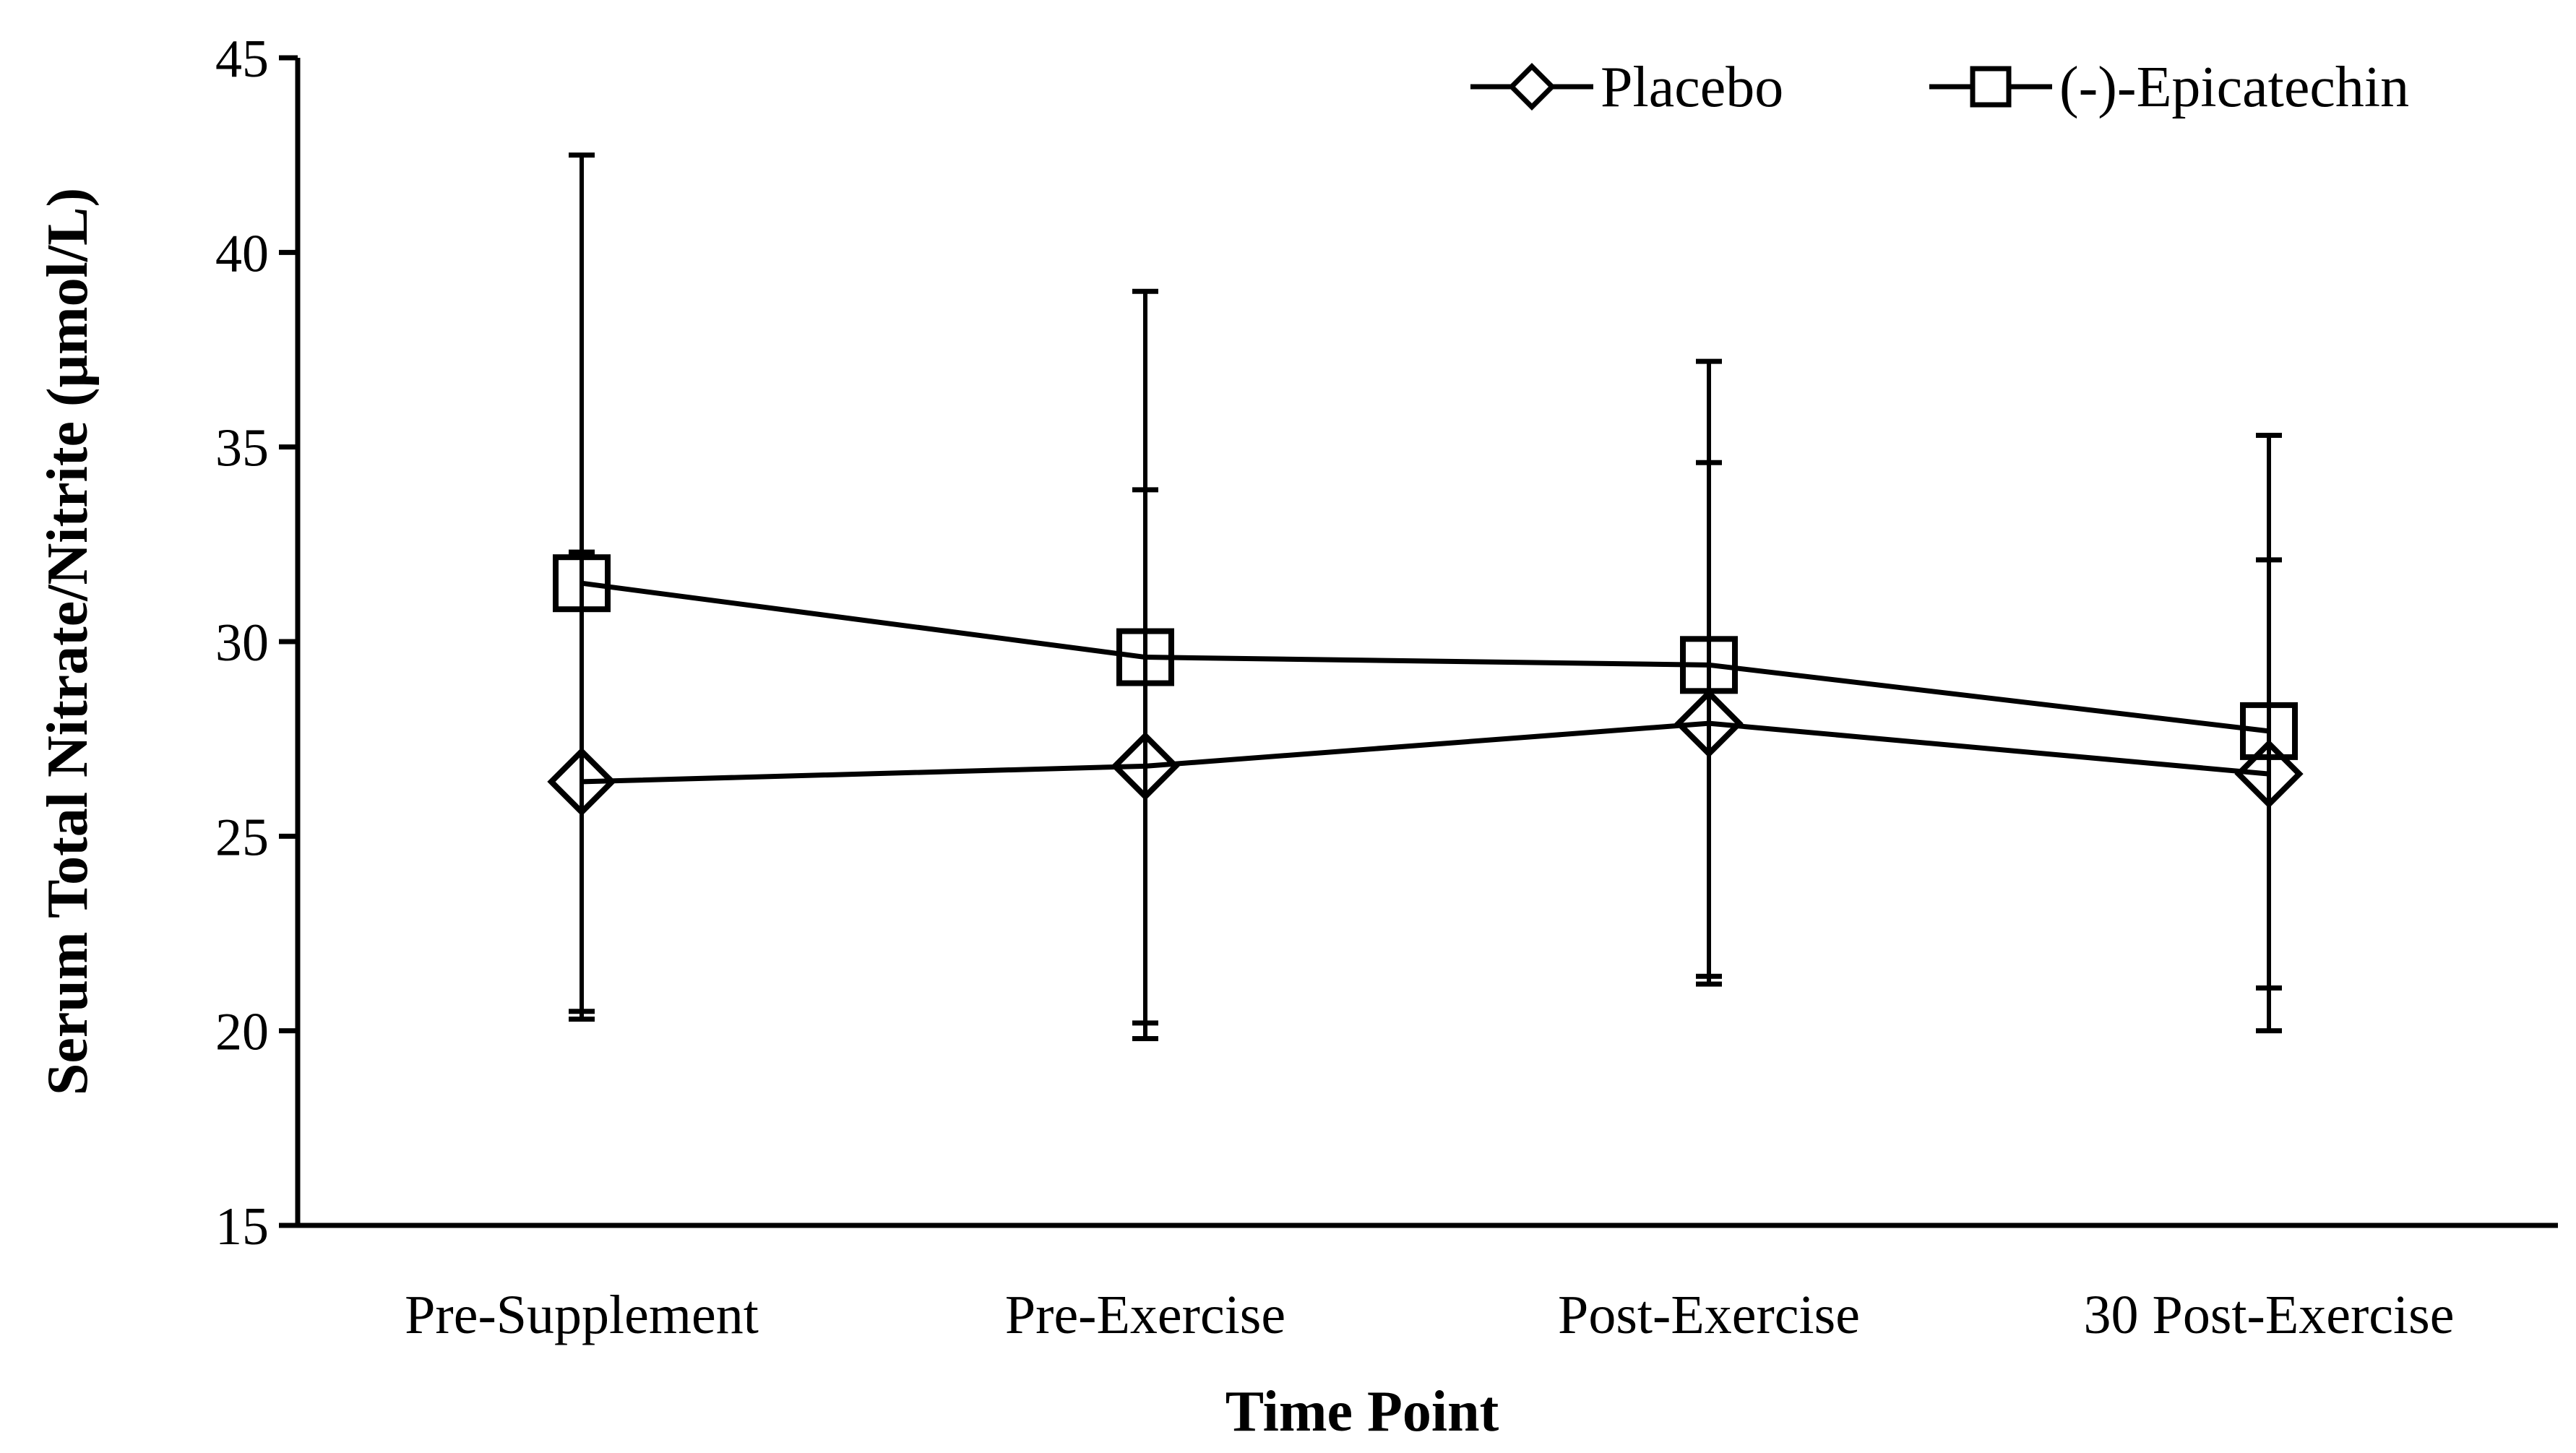  I want to click on x-tick-label-1: Pre-Exercise, so click(1145, 1315).